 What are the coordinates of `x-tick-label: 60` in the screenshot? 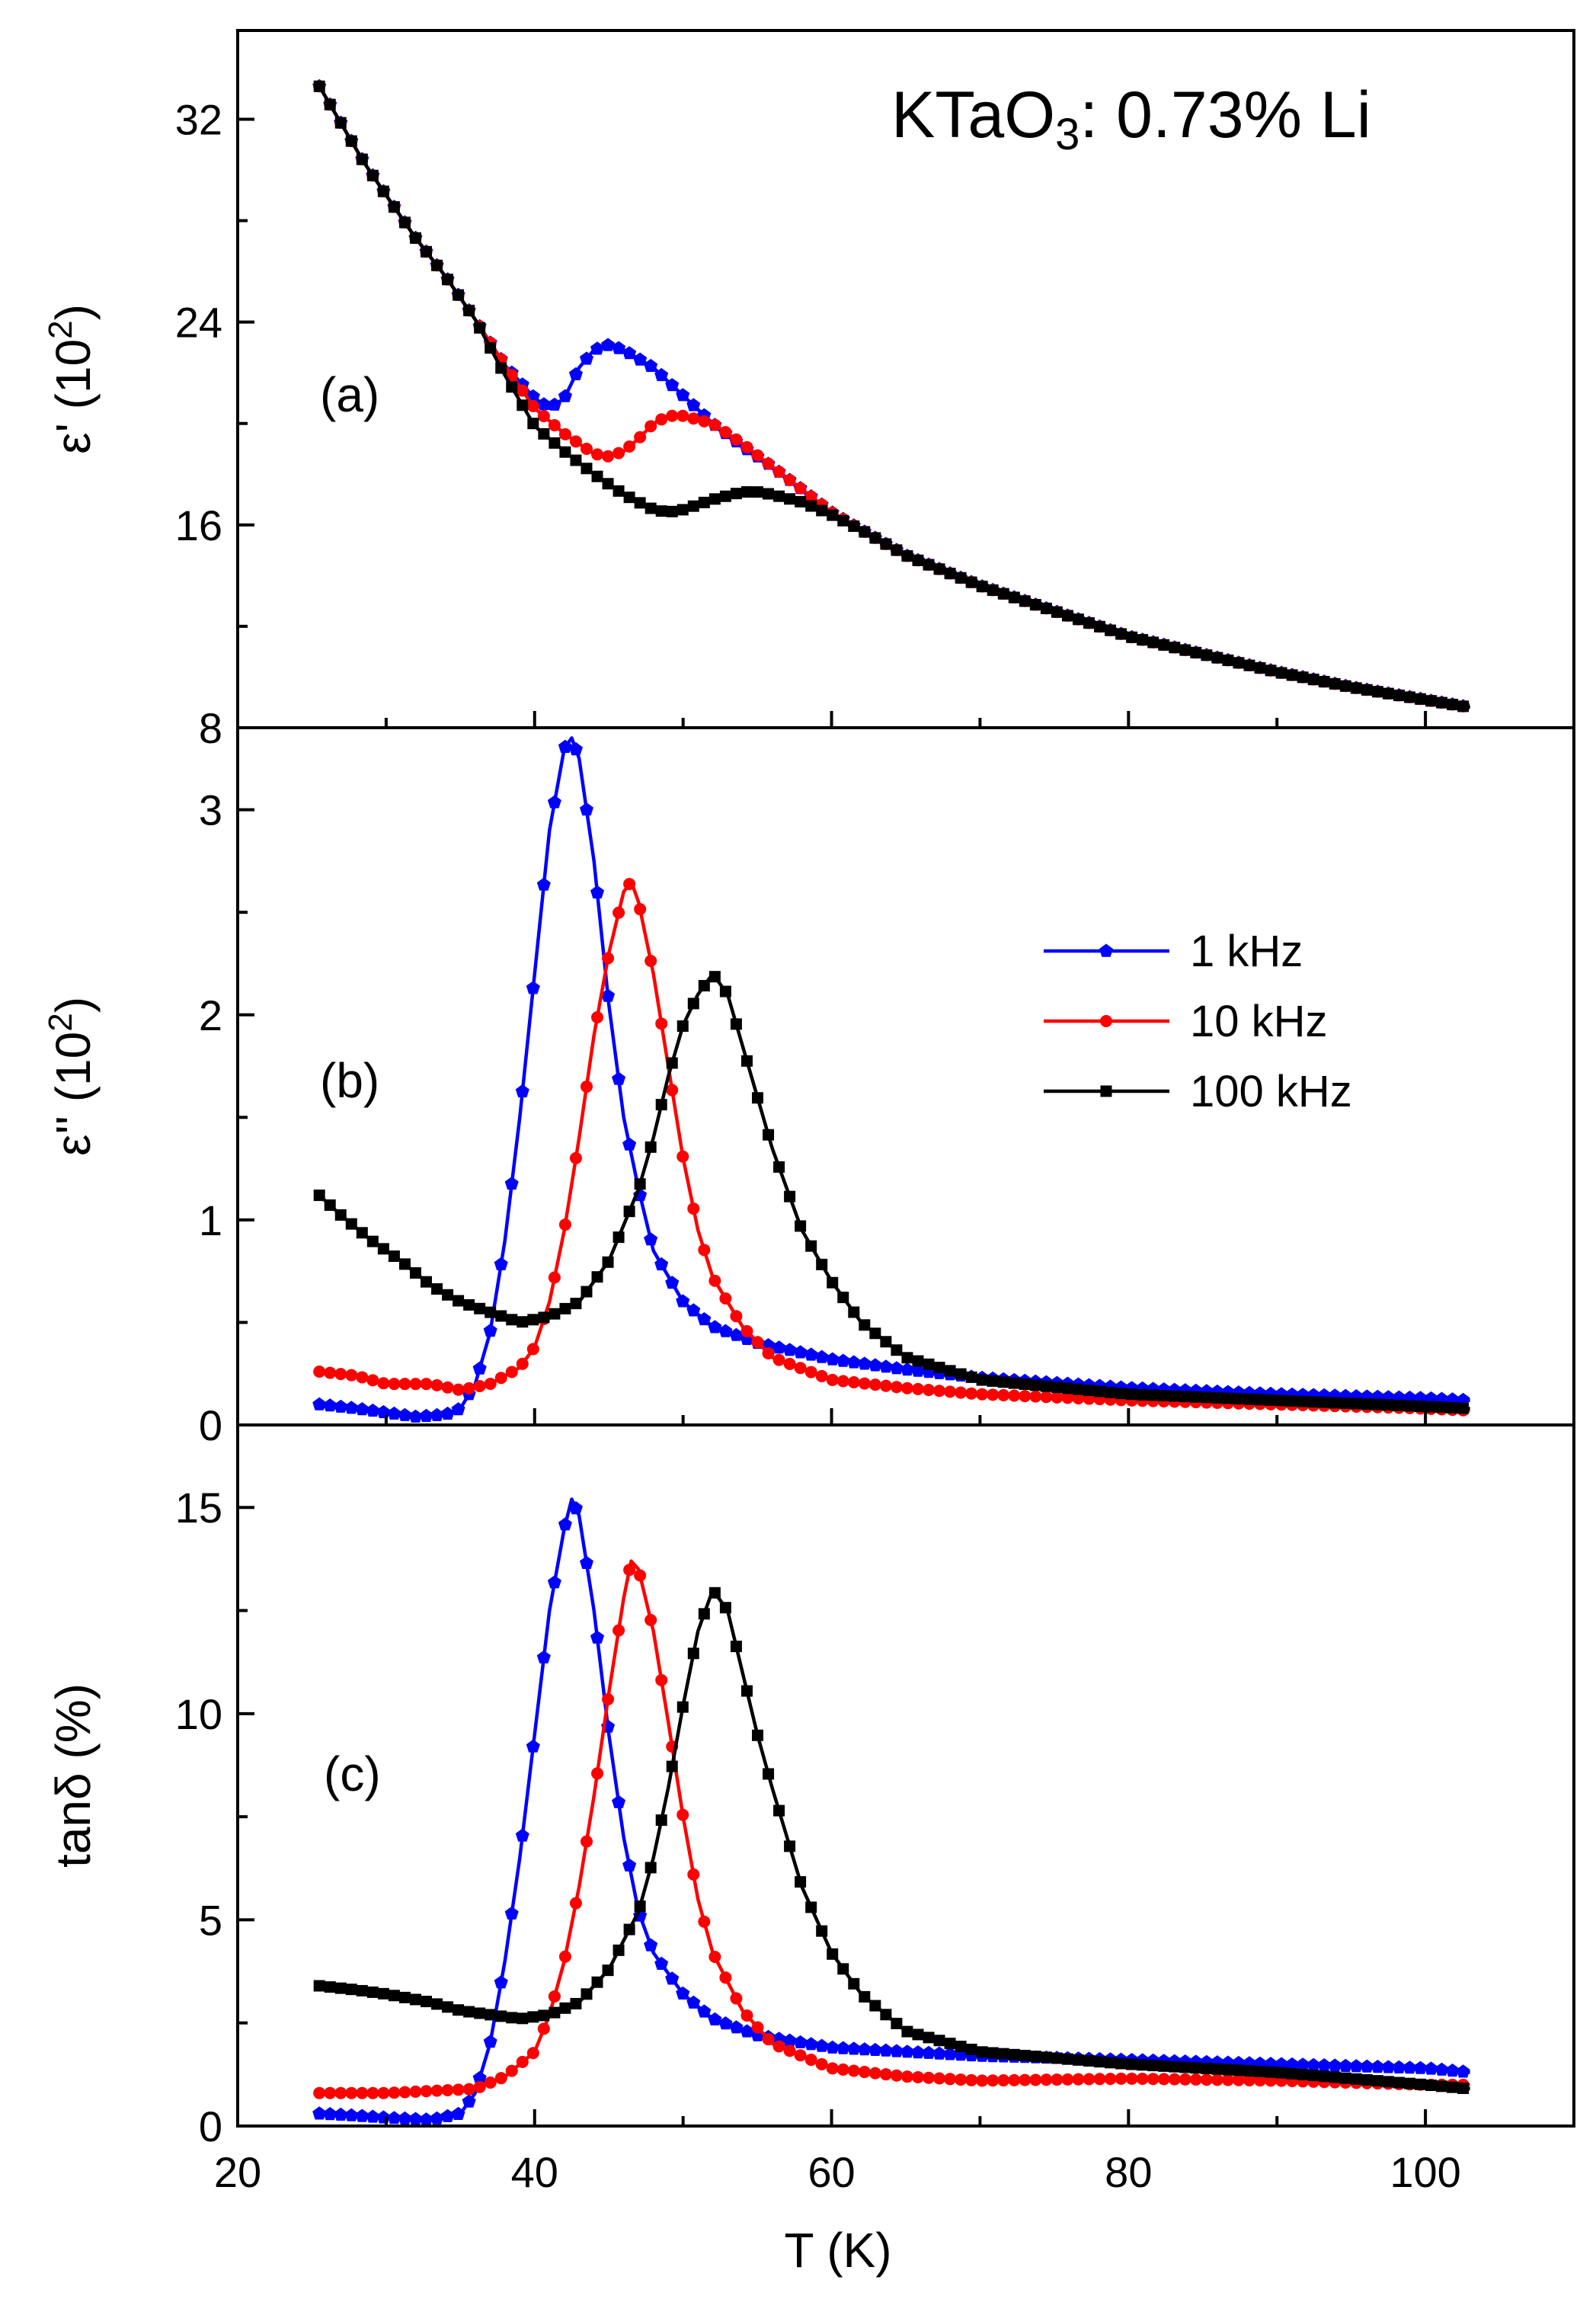 It's located at (831, 2172).